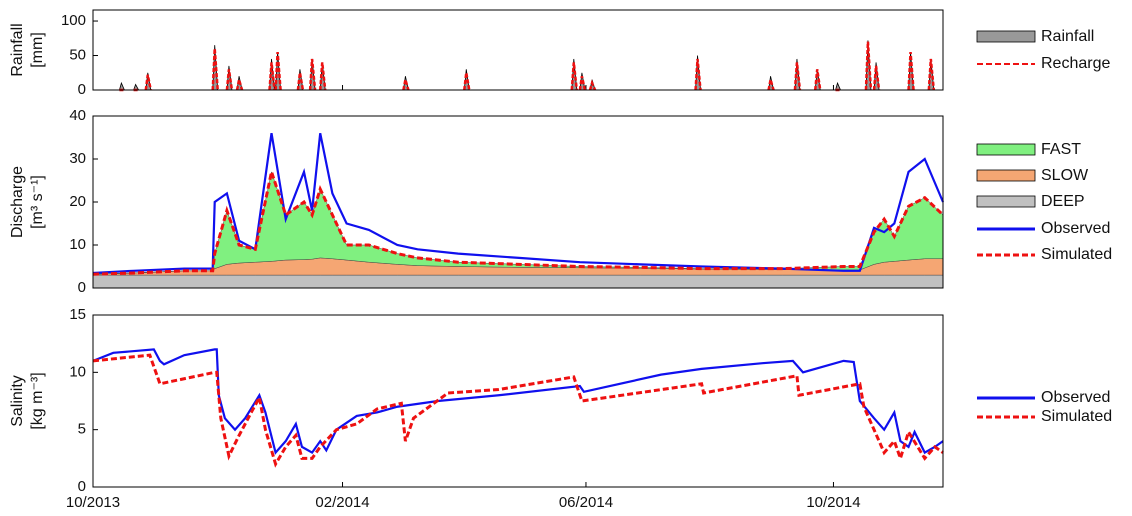 The height and width of the screenshot is (516, 1132). I want to click on y-tick-label: 5, so click(82, 429).